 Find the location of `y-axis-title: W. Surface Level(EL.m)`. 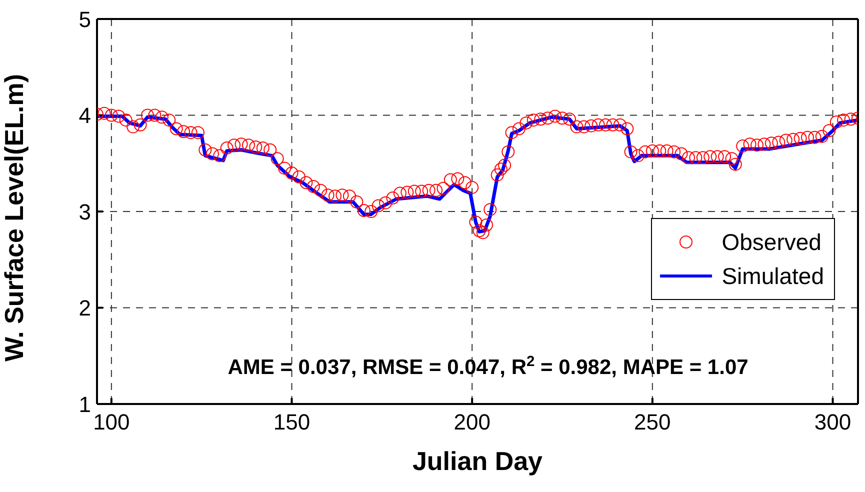

y-axis-title: W. Surface Level(EL.m) is located at coordinates (15, 218).